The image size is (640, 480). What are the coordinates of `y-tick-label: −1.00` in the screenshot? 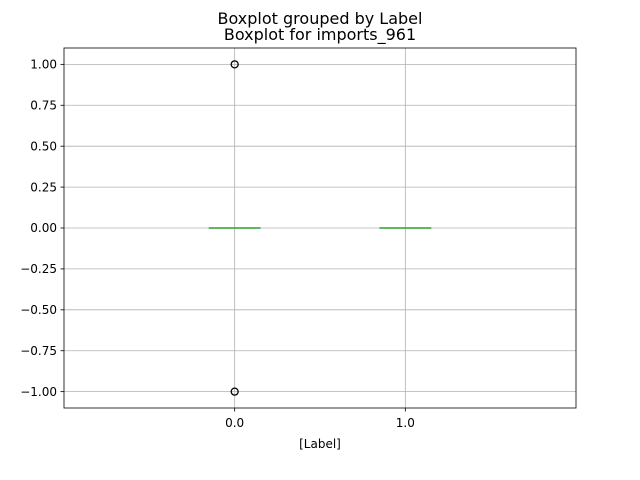 It's located at (38, 392).